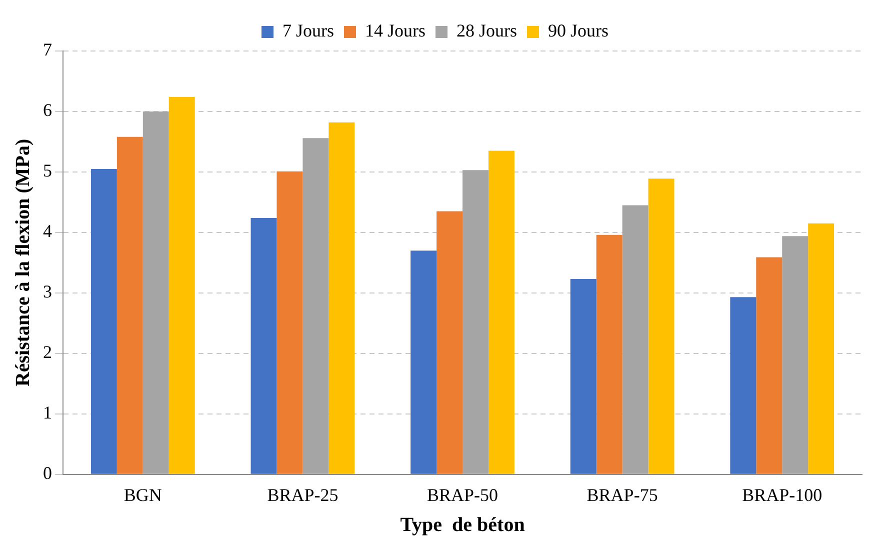  Describe the element at coordinates (302, 494) in the screenshot. I see `x-tick-label: BRAP-25` at that location.